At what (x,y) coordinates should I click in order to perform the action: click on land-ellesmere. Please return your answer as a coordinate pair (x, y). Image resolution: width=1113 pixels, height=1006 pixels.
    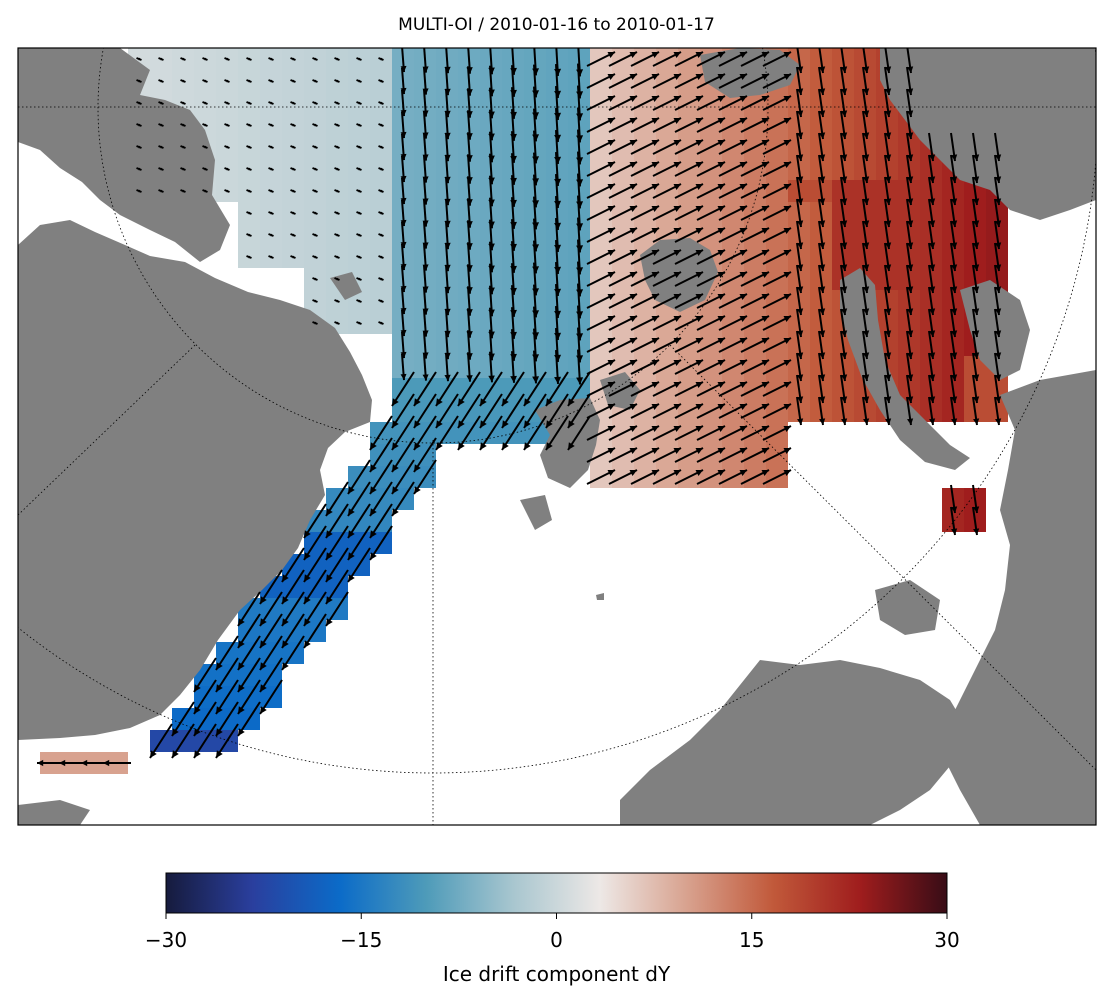
    Looking at the image, I should click on (124, 155).